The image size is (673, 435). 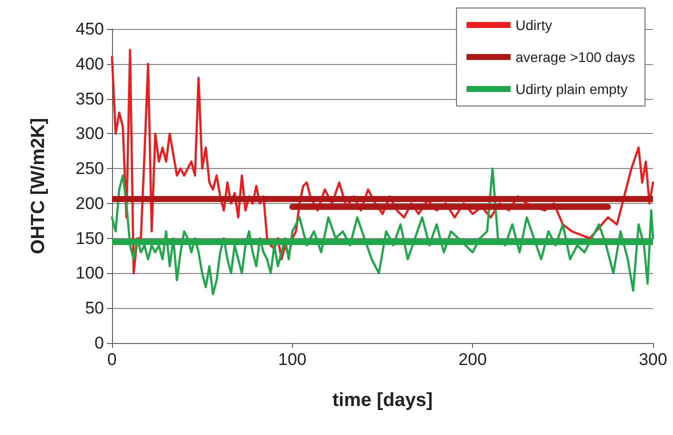 What do you see at coordinates (90, 134) in the screenshot?
I see `y-tick-label: 300` at bounding box center [90, 134].